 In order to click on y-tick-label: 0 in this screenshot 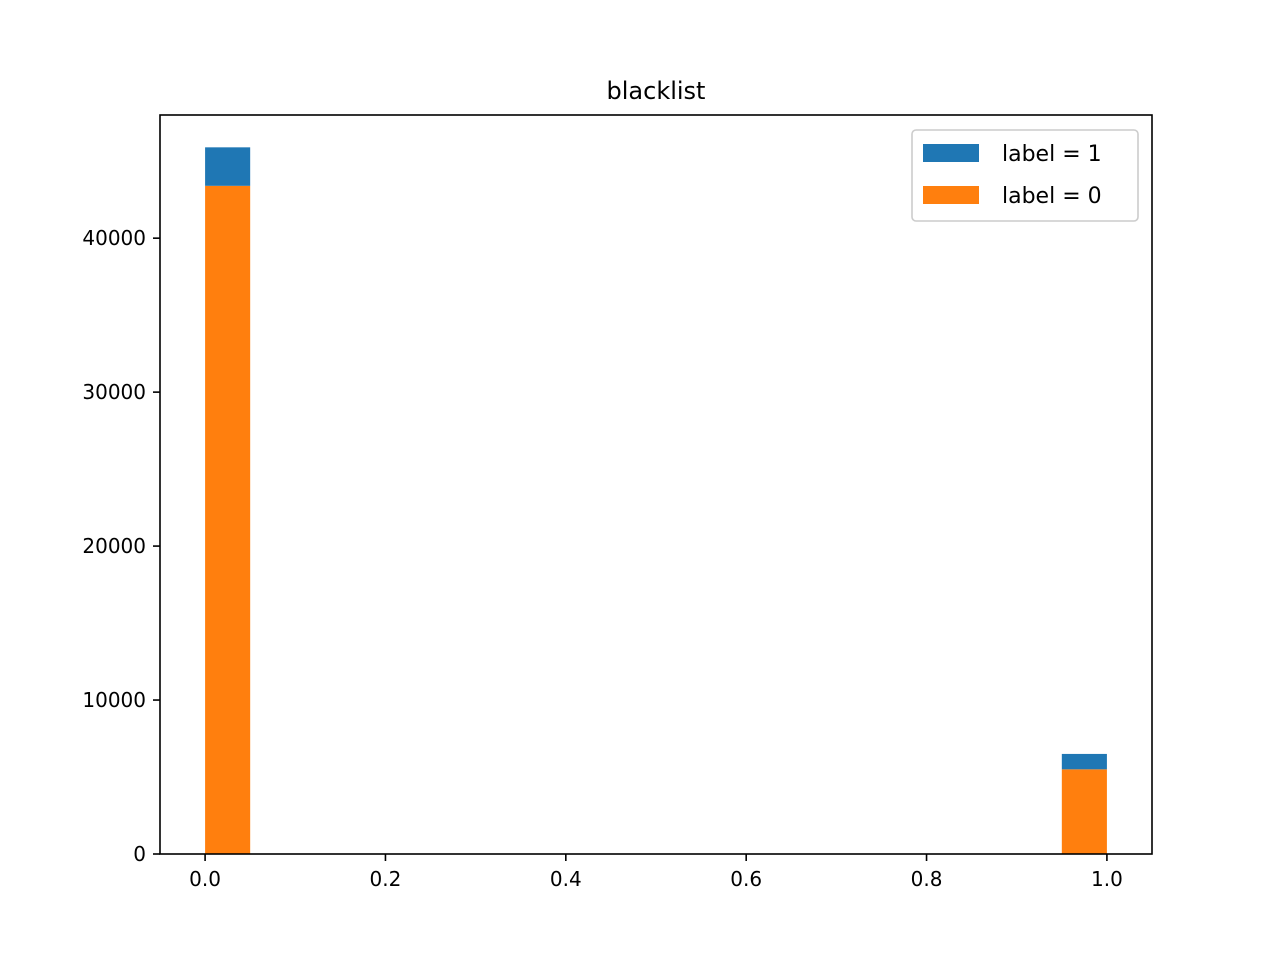, I will do `click(139, 854)`.